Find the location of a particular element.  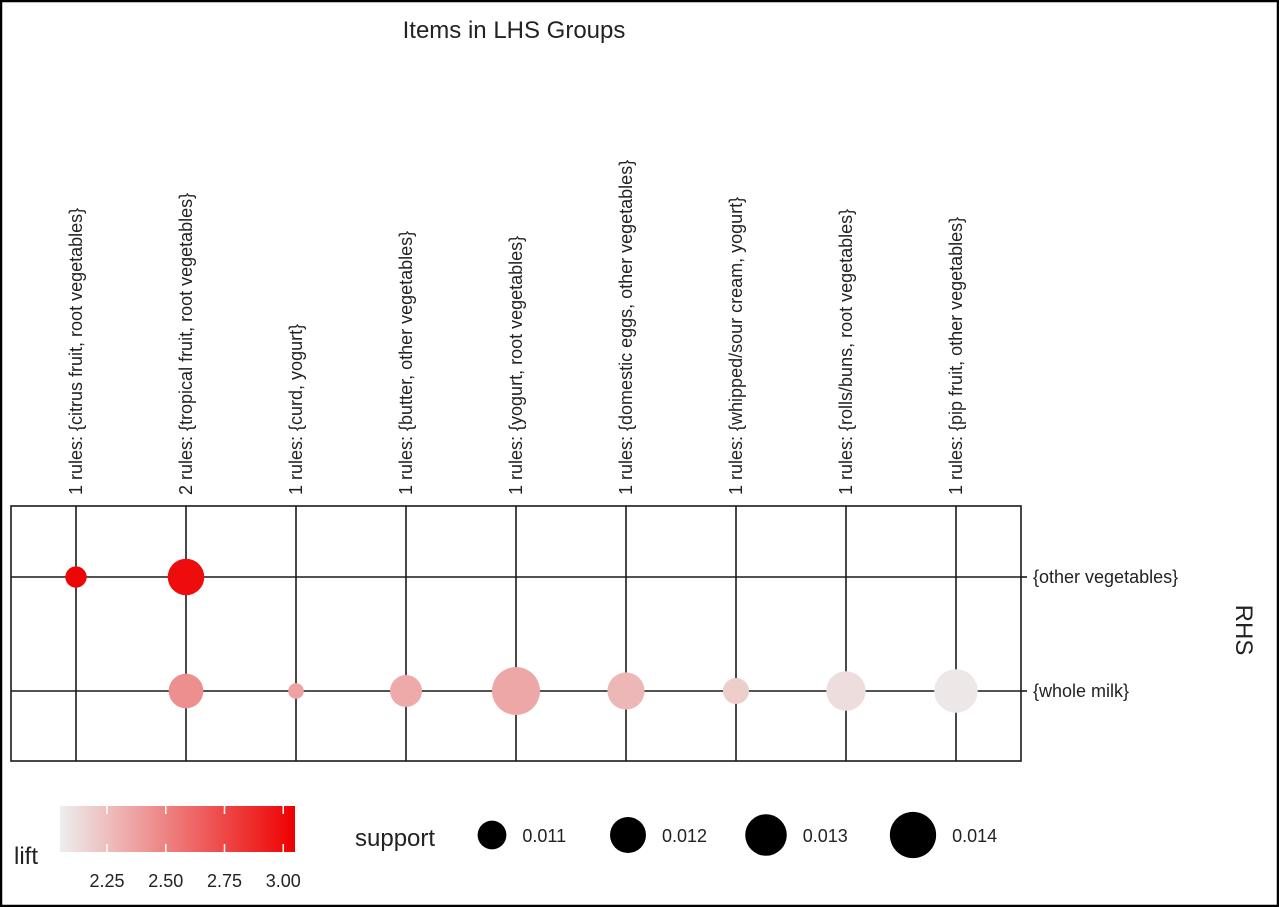

support-legend-label: 0.011 is located at coordinates (544, 836).